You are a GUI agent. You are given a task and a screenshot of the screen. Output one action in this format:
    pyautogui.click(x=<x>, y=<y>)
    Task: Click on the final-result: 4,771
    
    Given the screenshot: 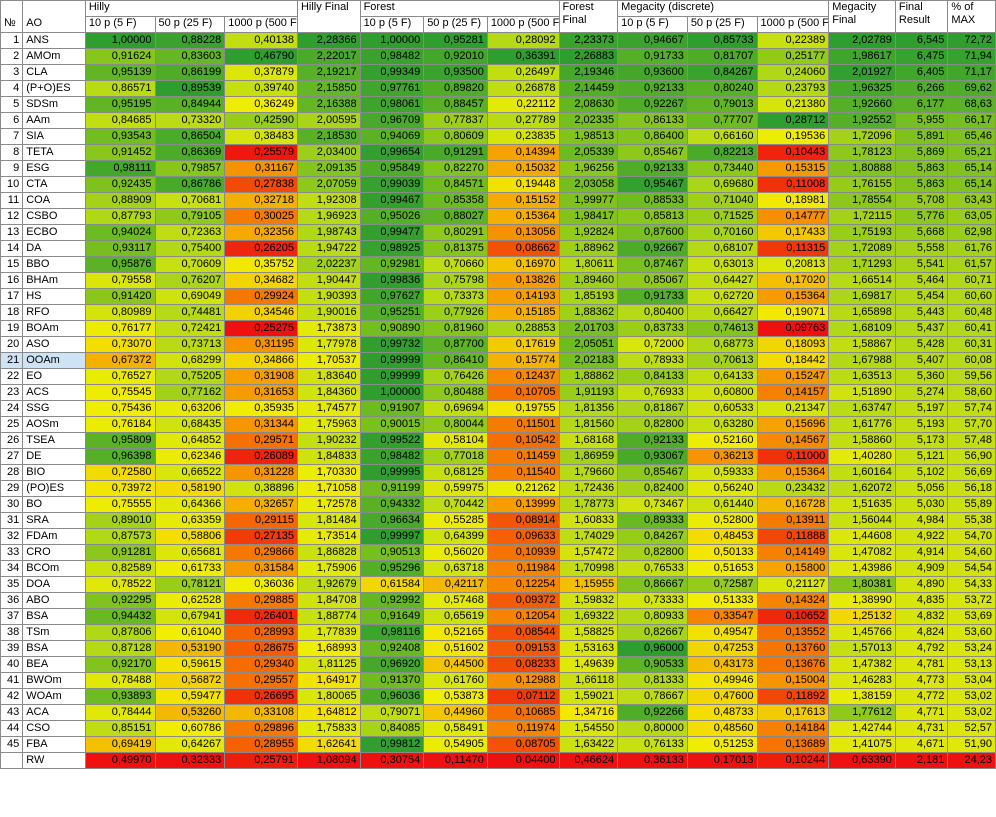 What is the action you would take?
    pyautogui.click(x=921, y=712)
    